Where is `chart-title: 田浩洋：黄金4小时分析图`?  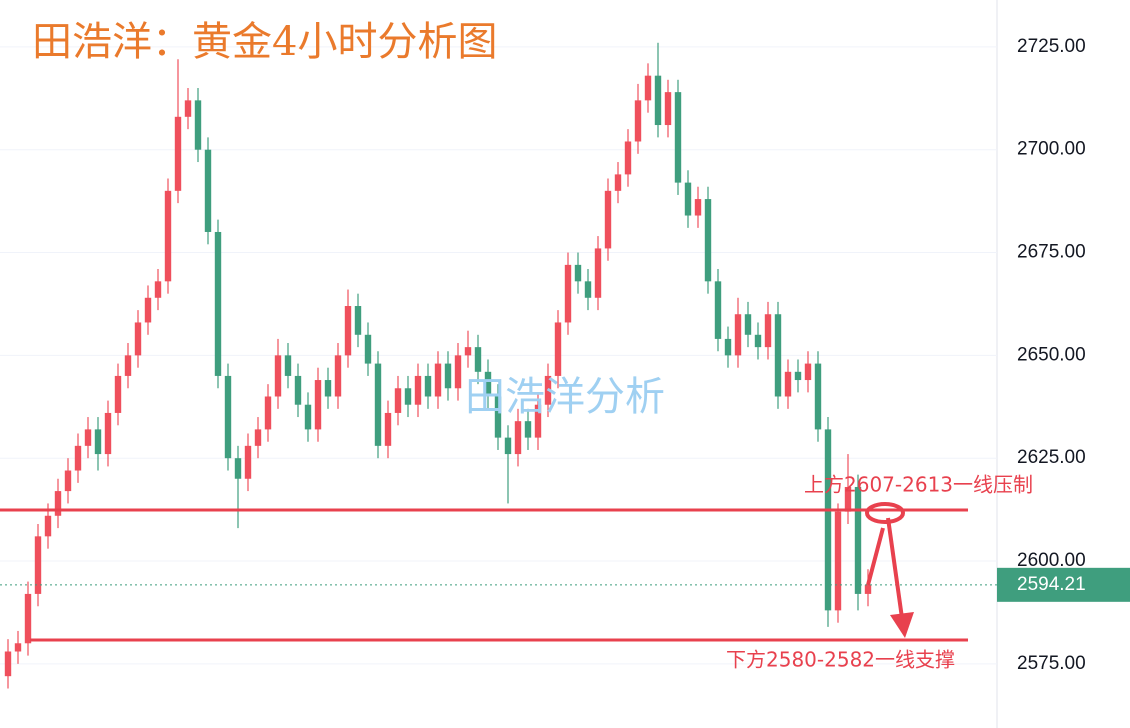
chart-title: 田浩洋：黄金4小时分析图 is located at coordinates (264, 42).